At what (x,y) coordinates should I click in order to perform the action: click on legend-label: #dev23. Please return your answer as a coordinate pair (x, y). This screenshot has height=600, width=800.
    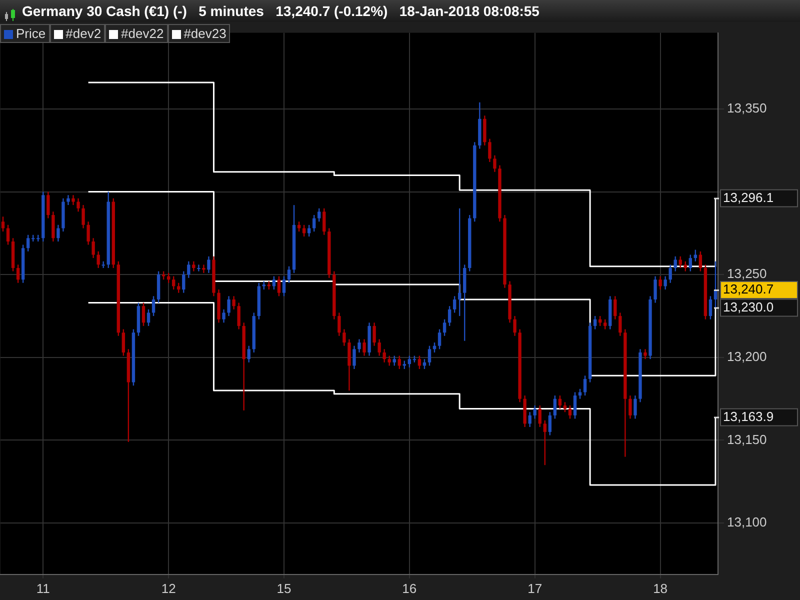
    Looking at the image, I should click on (205, 33).